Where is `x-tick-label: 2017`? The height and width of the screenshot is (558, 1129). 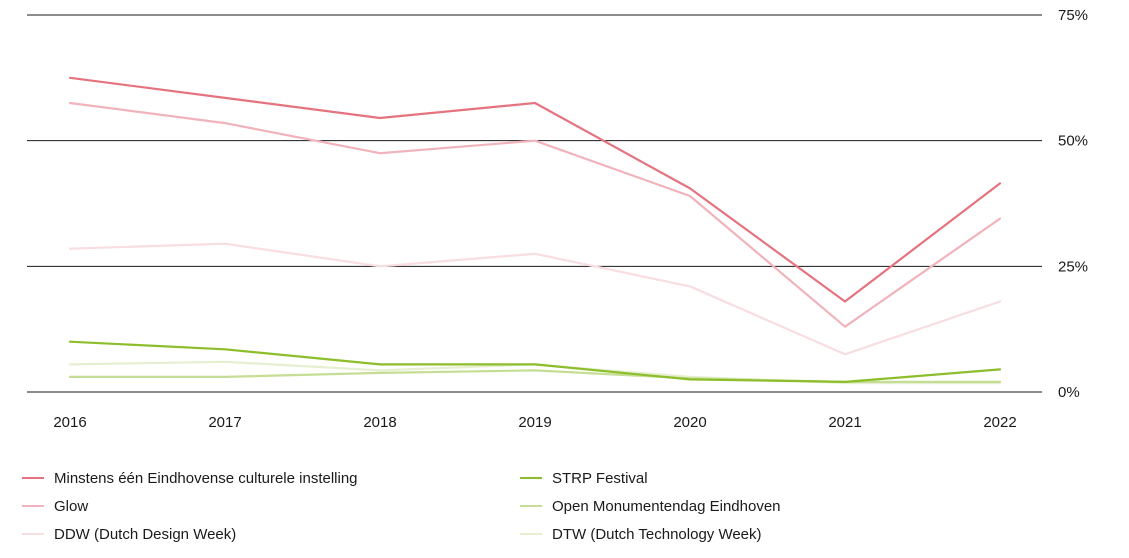 x-tick-label: 2017 is located at coordinates (224, 422).